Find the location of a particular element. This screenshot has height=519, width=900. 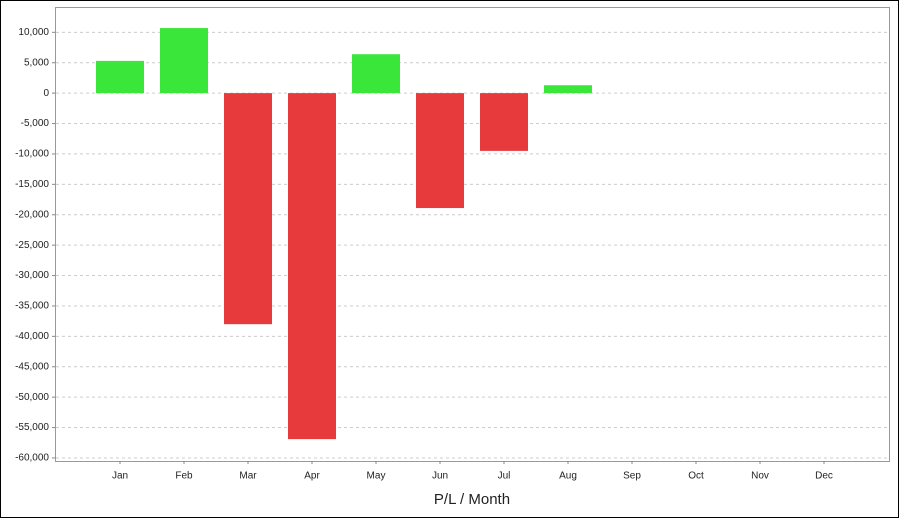

x-tick-label: Jan is located at coordinates (120, 476).